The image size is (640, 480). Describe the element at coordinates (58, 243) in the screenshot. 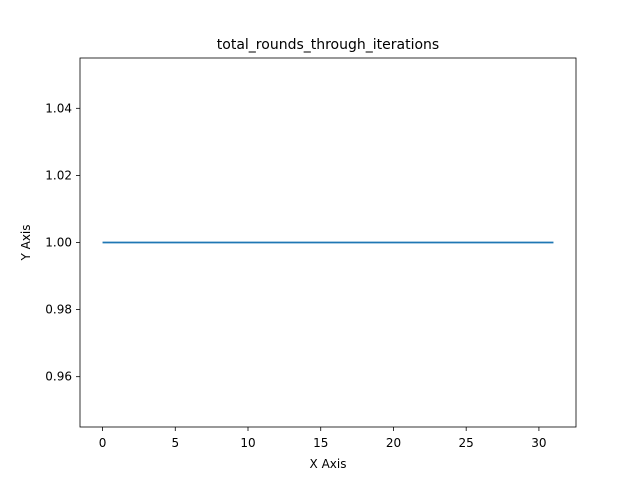

I see `y-tick-label: 1.00` at that location.